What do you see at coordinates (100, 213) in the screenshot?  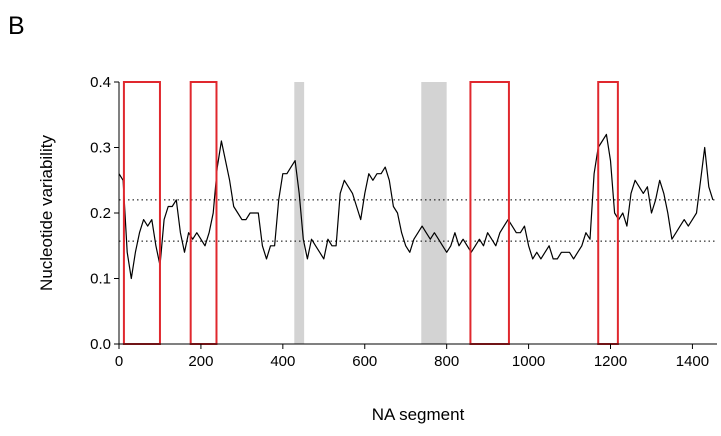 I see `y-tick-label: 0.2` at bounding box center [100, 213].